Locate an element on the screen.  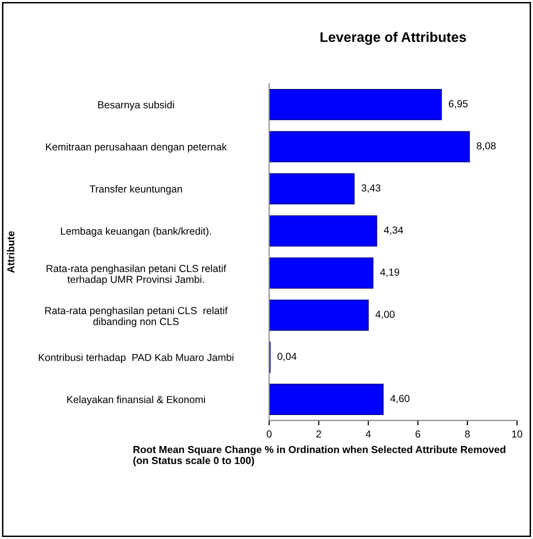
data-label: 4,19 is located at coordinates (390, 272).